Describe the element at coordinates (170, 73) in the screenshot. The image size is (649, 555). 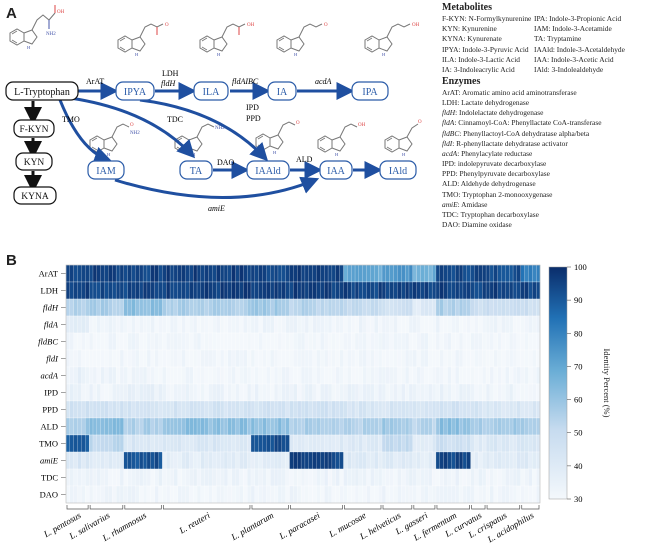
I see `label-ldh: LDH` at that location.